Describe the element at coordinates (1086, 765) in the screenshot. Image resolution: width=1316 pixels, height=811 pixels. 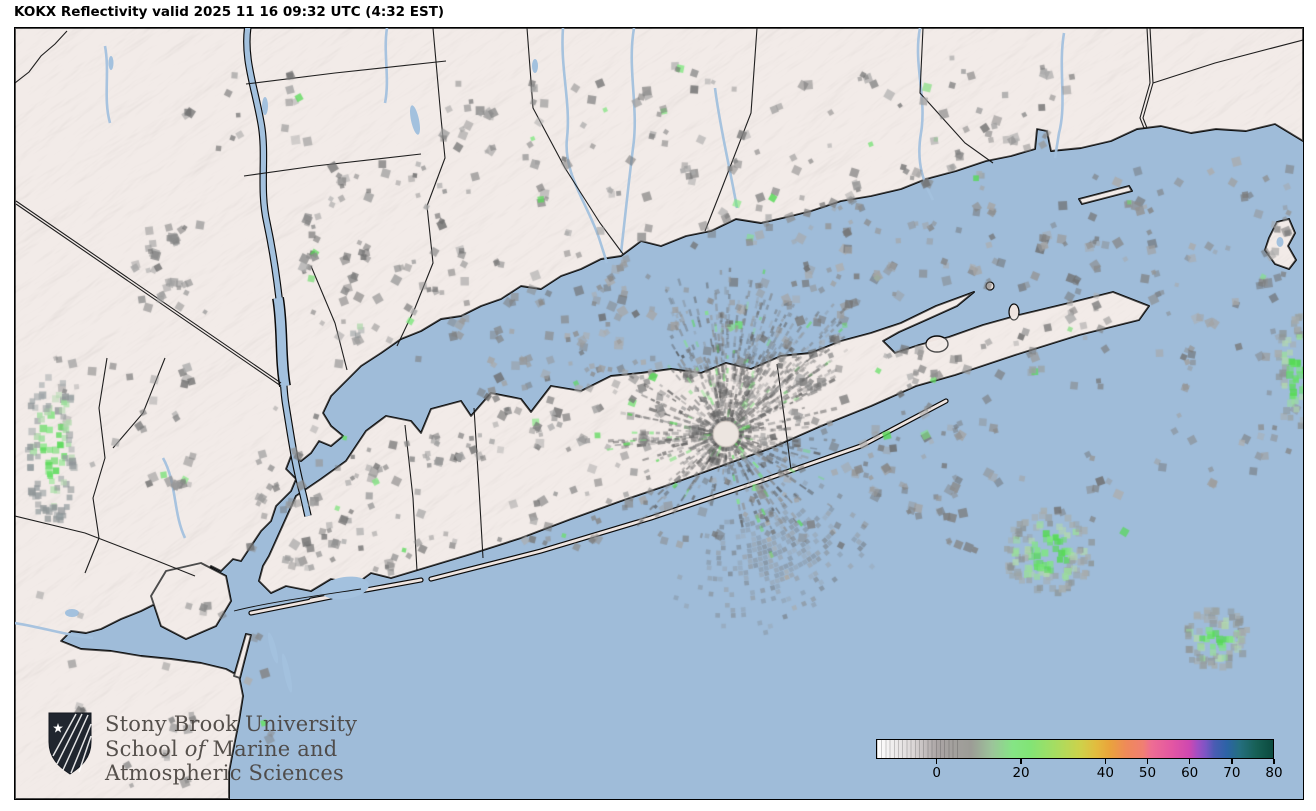
I see `colorbar: 0 20 40 50 60 70 80` at that location.